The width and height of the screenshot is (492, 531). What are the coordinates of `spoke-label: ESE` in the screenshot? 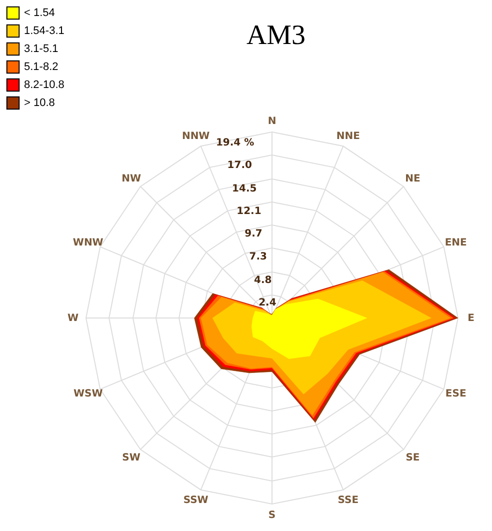 It's located at (455, 394).